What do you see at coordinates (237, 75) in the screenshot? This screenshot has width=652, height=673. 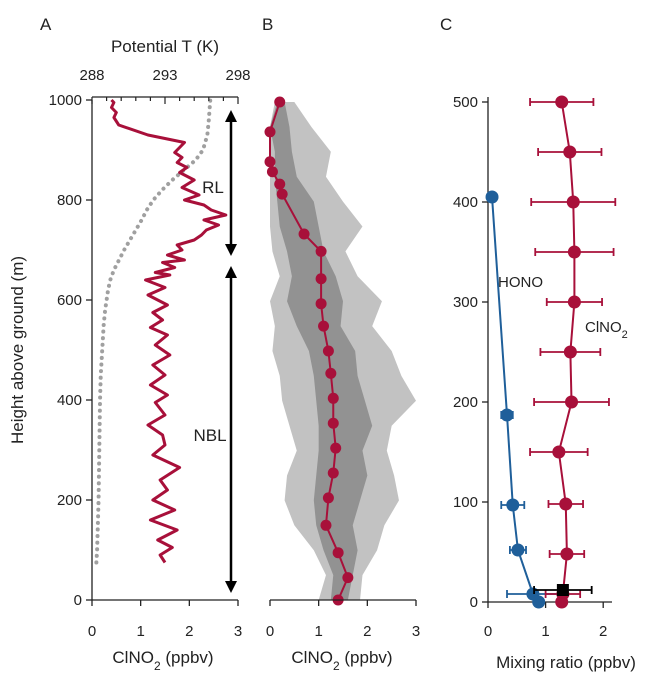 I see `panel-a-top-tick-label: 298` at bounding box center [237, 75].